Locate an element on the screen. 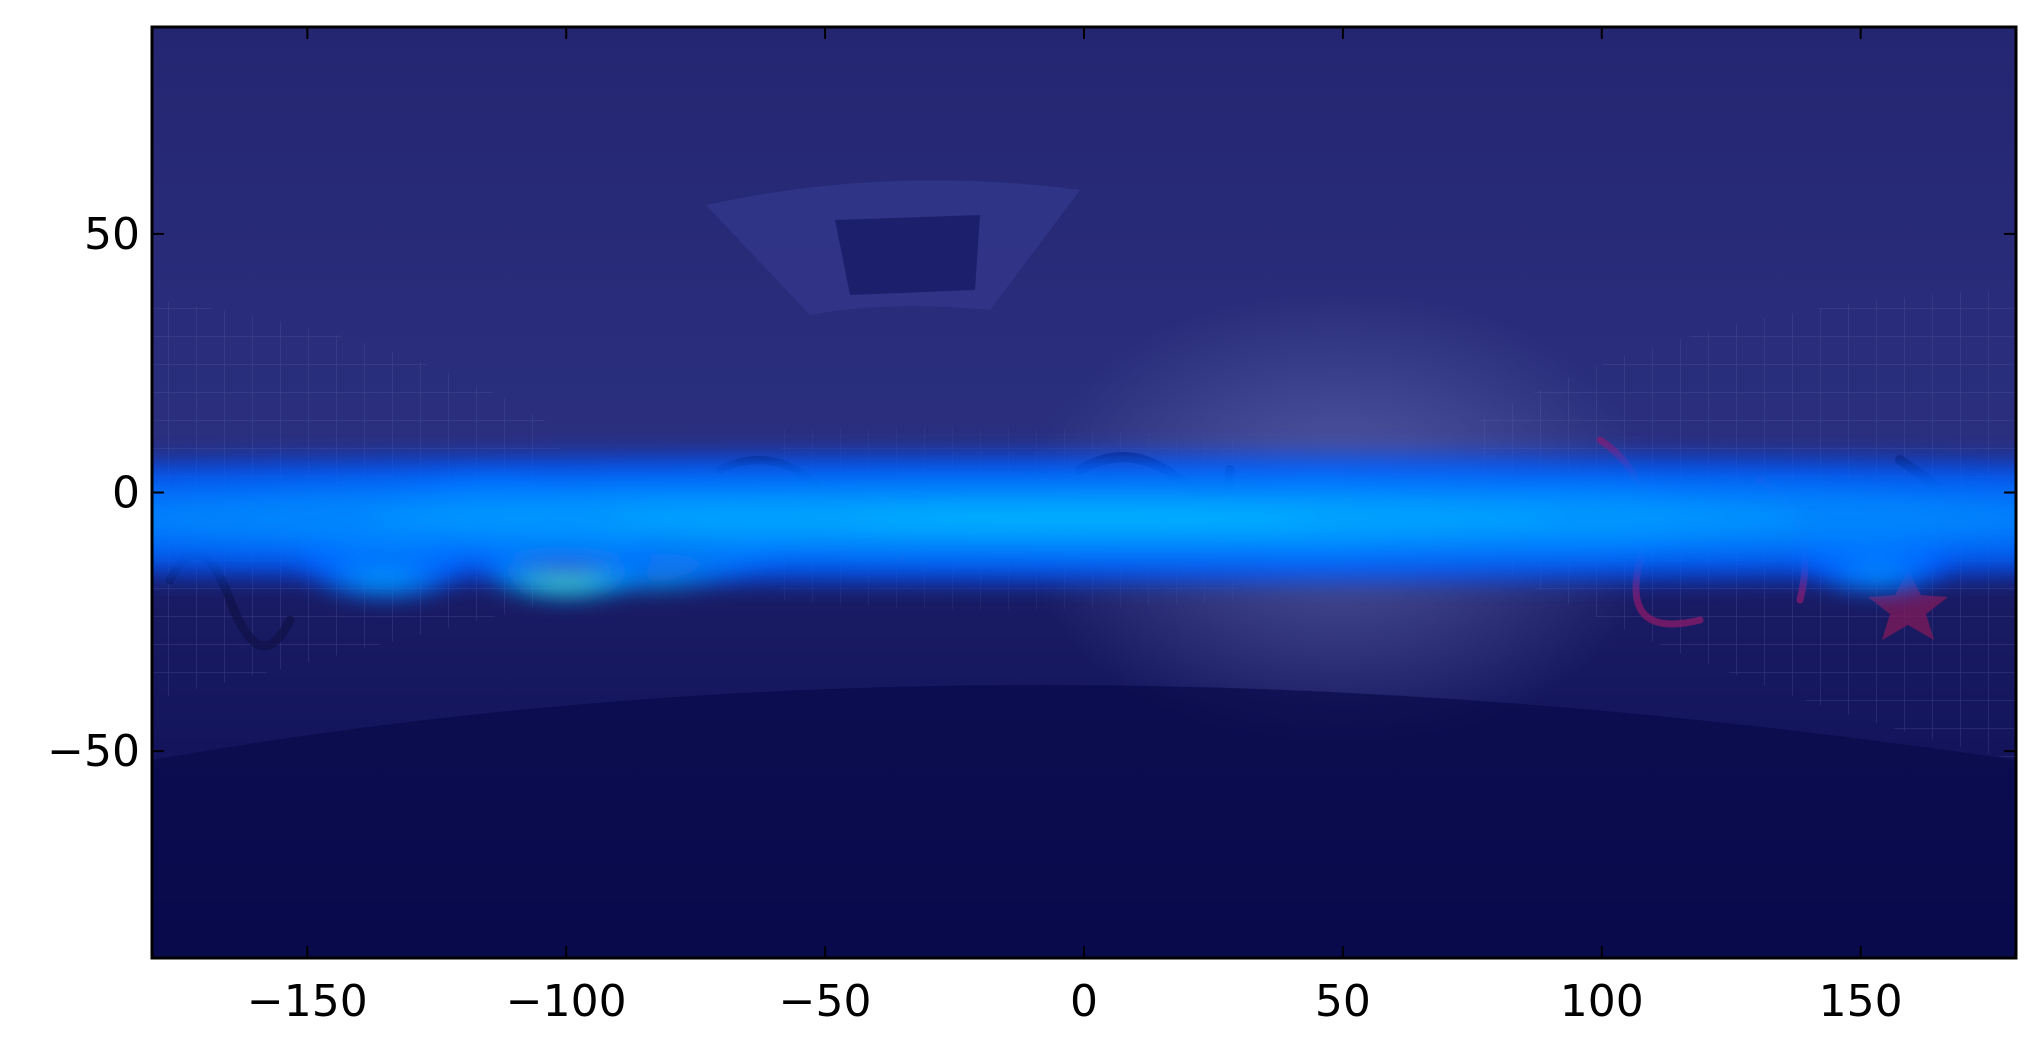 Image resolution: width=2042 pixels, height=1054 pixels. x-tick-label: −50 is located at coordinates (825, 1001).